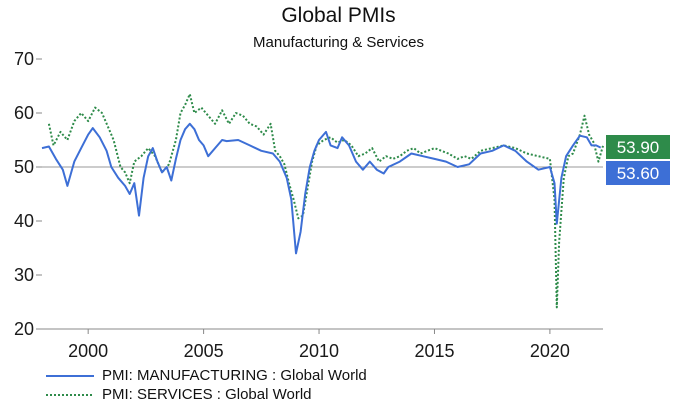  Describe the element at coordinates (434, 351) in the screenshot. I see `x-tick-label: 2015` at that location.